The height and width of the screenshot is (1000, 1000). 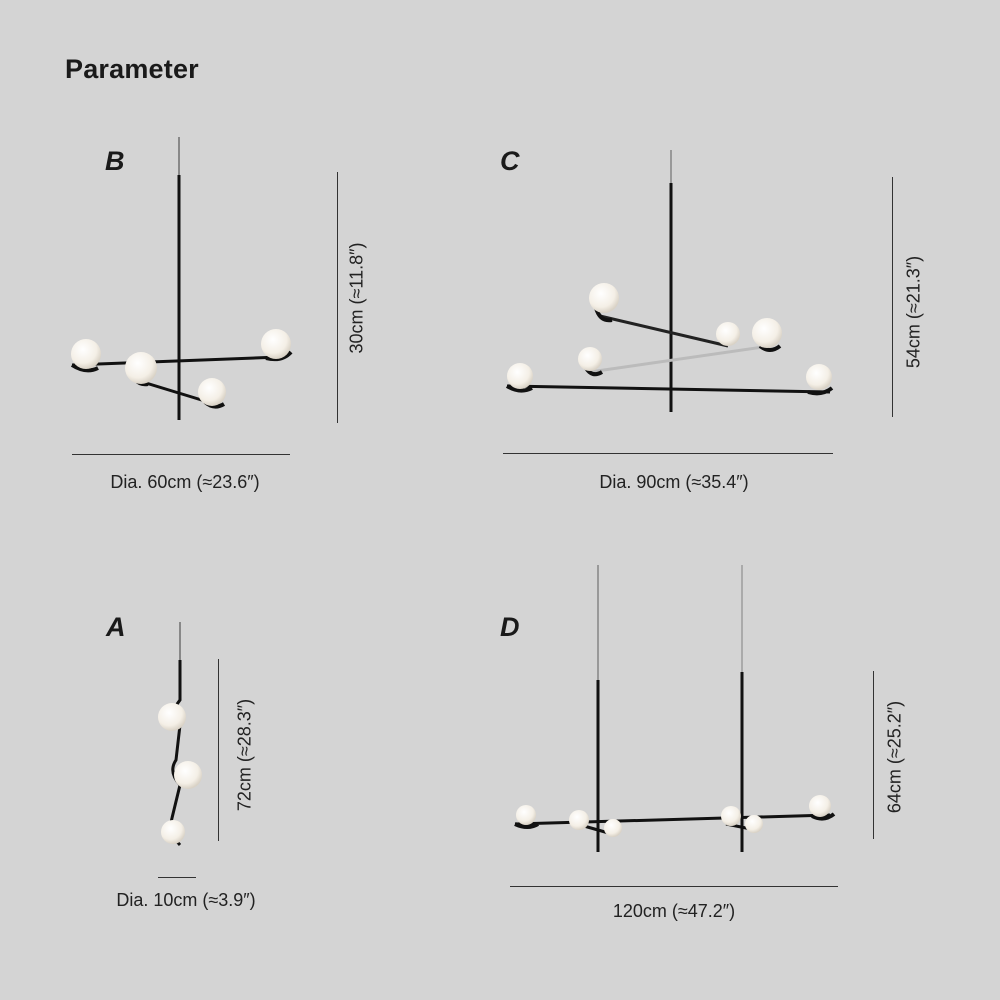 I want to click on variant-b-height-text: 30cm (≈11.8″), so click(x=356, y=298).